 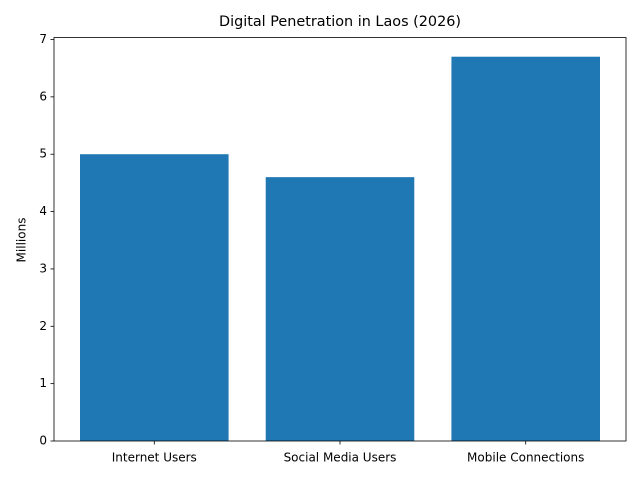 I want to click on x-tick-label: Internet Users, so click(x=154, y=458).